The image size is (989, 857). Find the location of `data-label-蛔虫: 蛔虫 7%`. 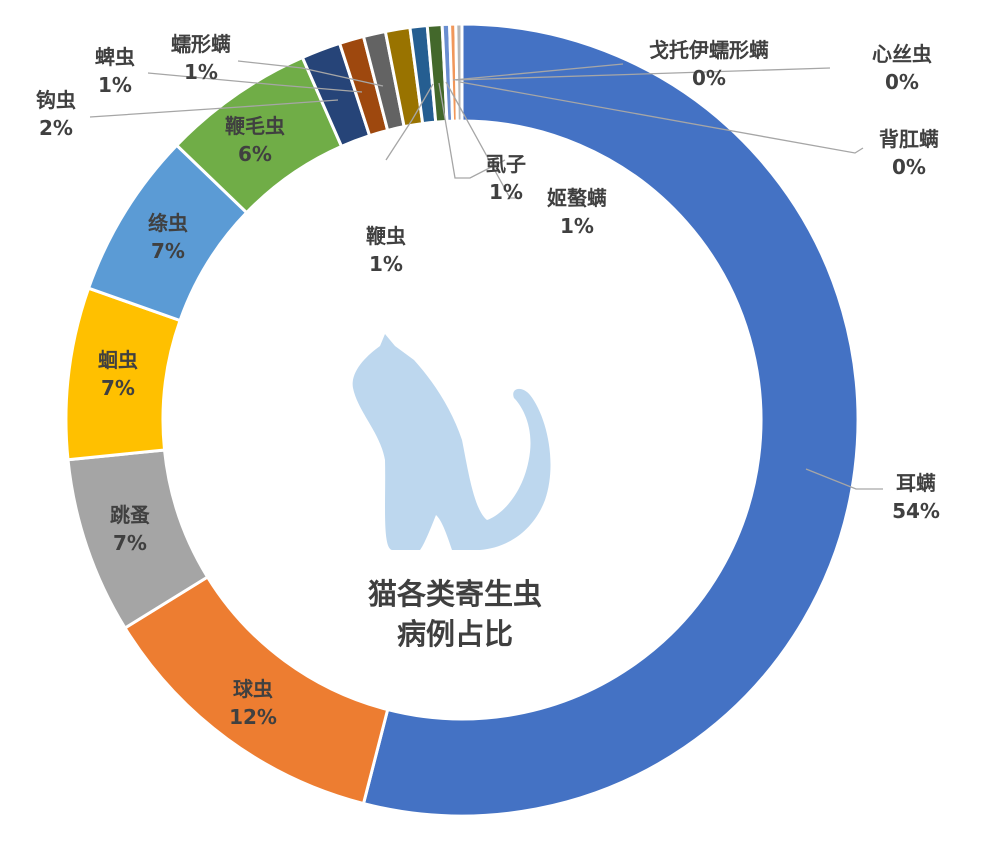

data-label-蛔虫: 蛔虫 7% is located at coordinates (118, 374).